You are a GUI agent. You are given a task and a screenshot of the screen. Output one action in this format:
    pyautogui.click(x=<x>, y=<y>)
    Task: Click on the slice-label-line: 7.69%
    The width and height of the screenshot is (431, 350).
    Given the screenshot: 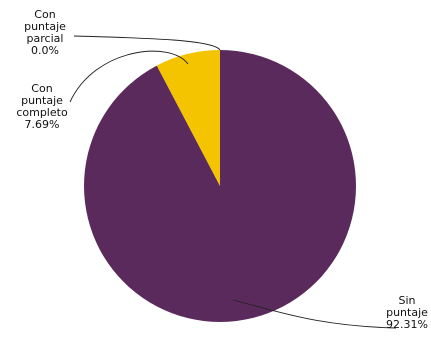 What is the action you would take?
    pyautogui.click(x=42, y=124)
    